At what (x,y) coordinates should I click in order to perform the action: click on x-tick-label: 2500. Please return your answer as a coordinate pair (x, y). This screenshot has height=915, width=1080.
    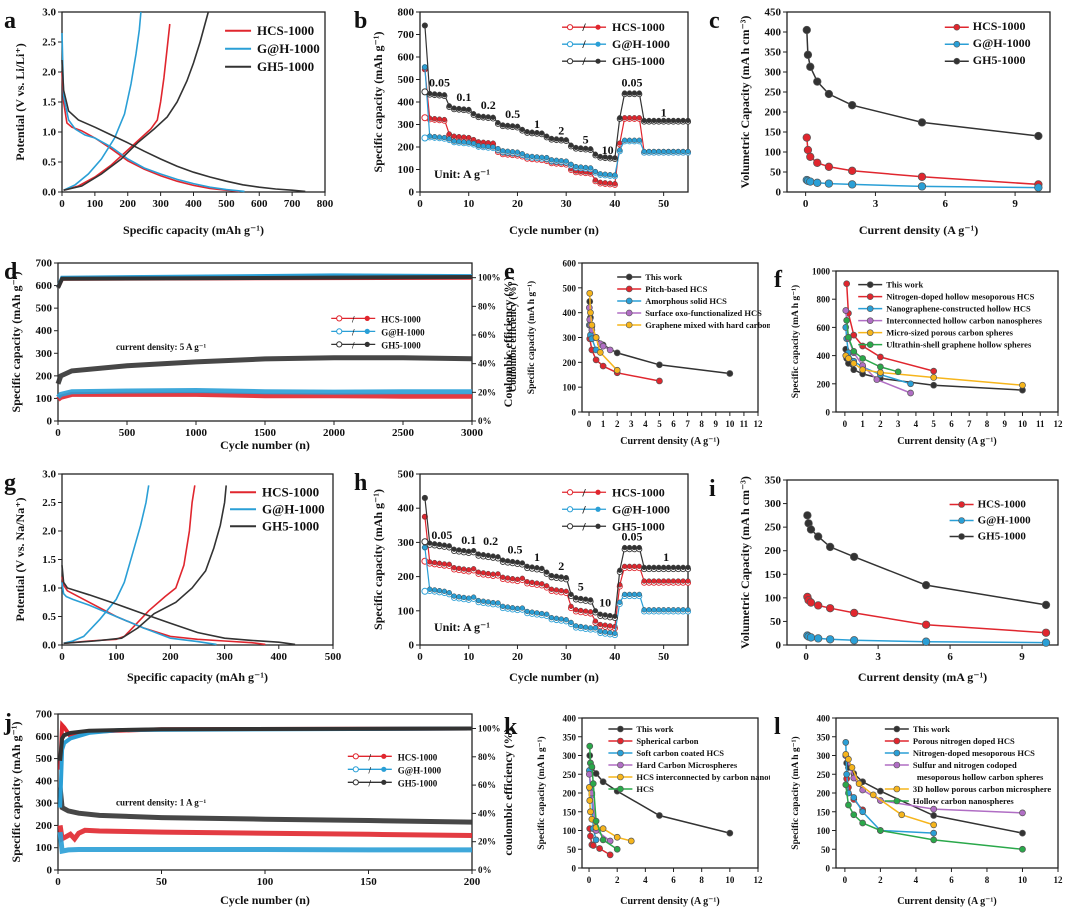
    Looking at the image, I should click on (403, 433).